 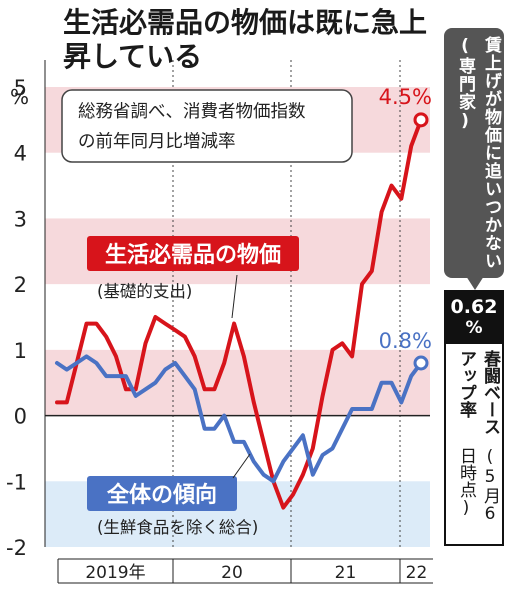 What do you see at coordinates (20, 88) in the screenshot?
I see `y-tick-label: 5` at bounding box center [20, 88].